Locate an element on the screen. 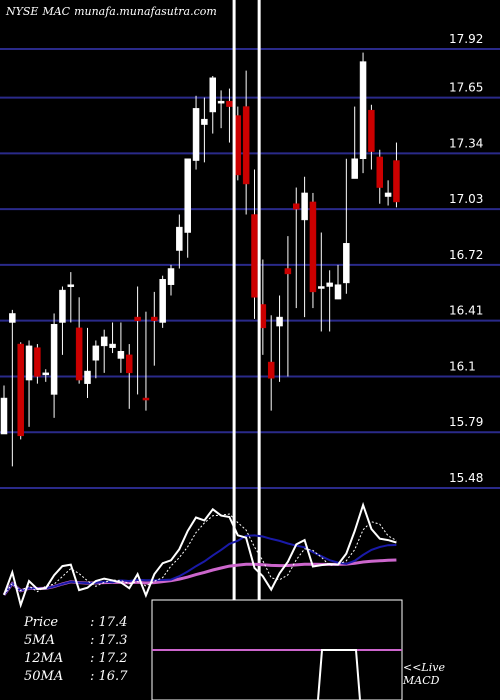 Image resolution: width=500 pixels, height=700 pixels. stat-value: 17.2 is located at coordinates (113, 658).